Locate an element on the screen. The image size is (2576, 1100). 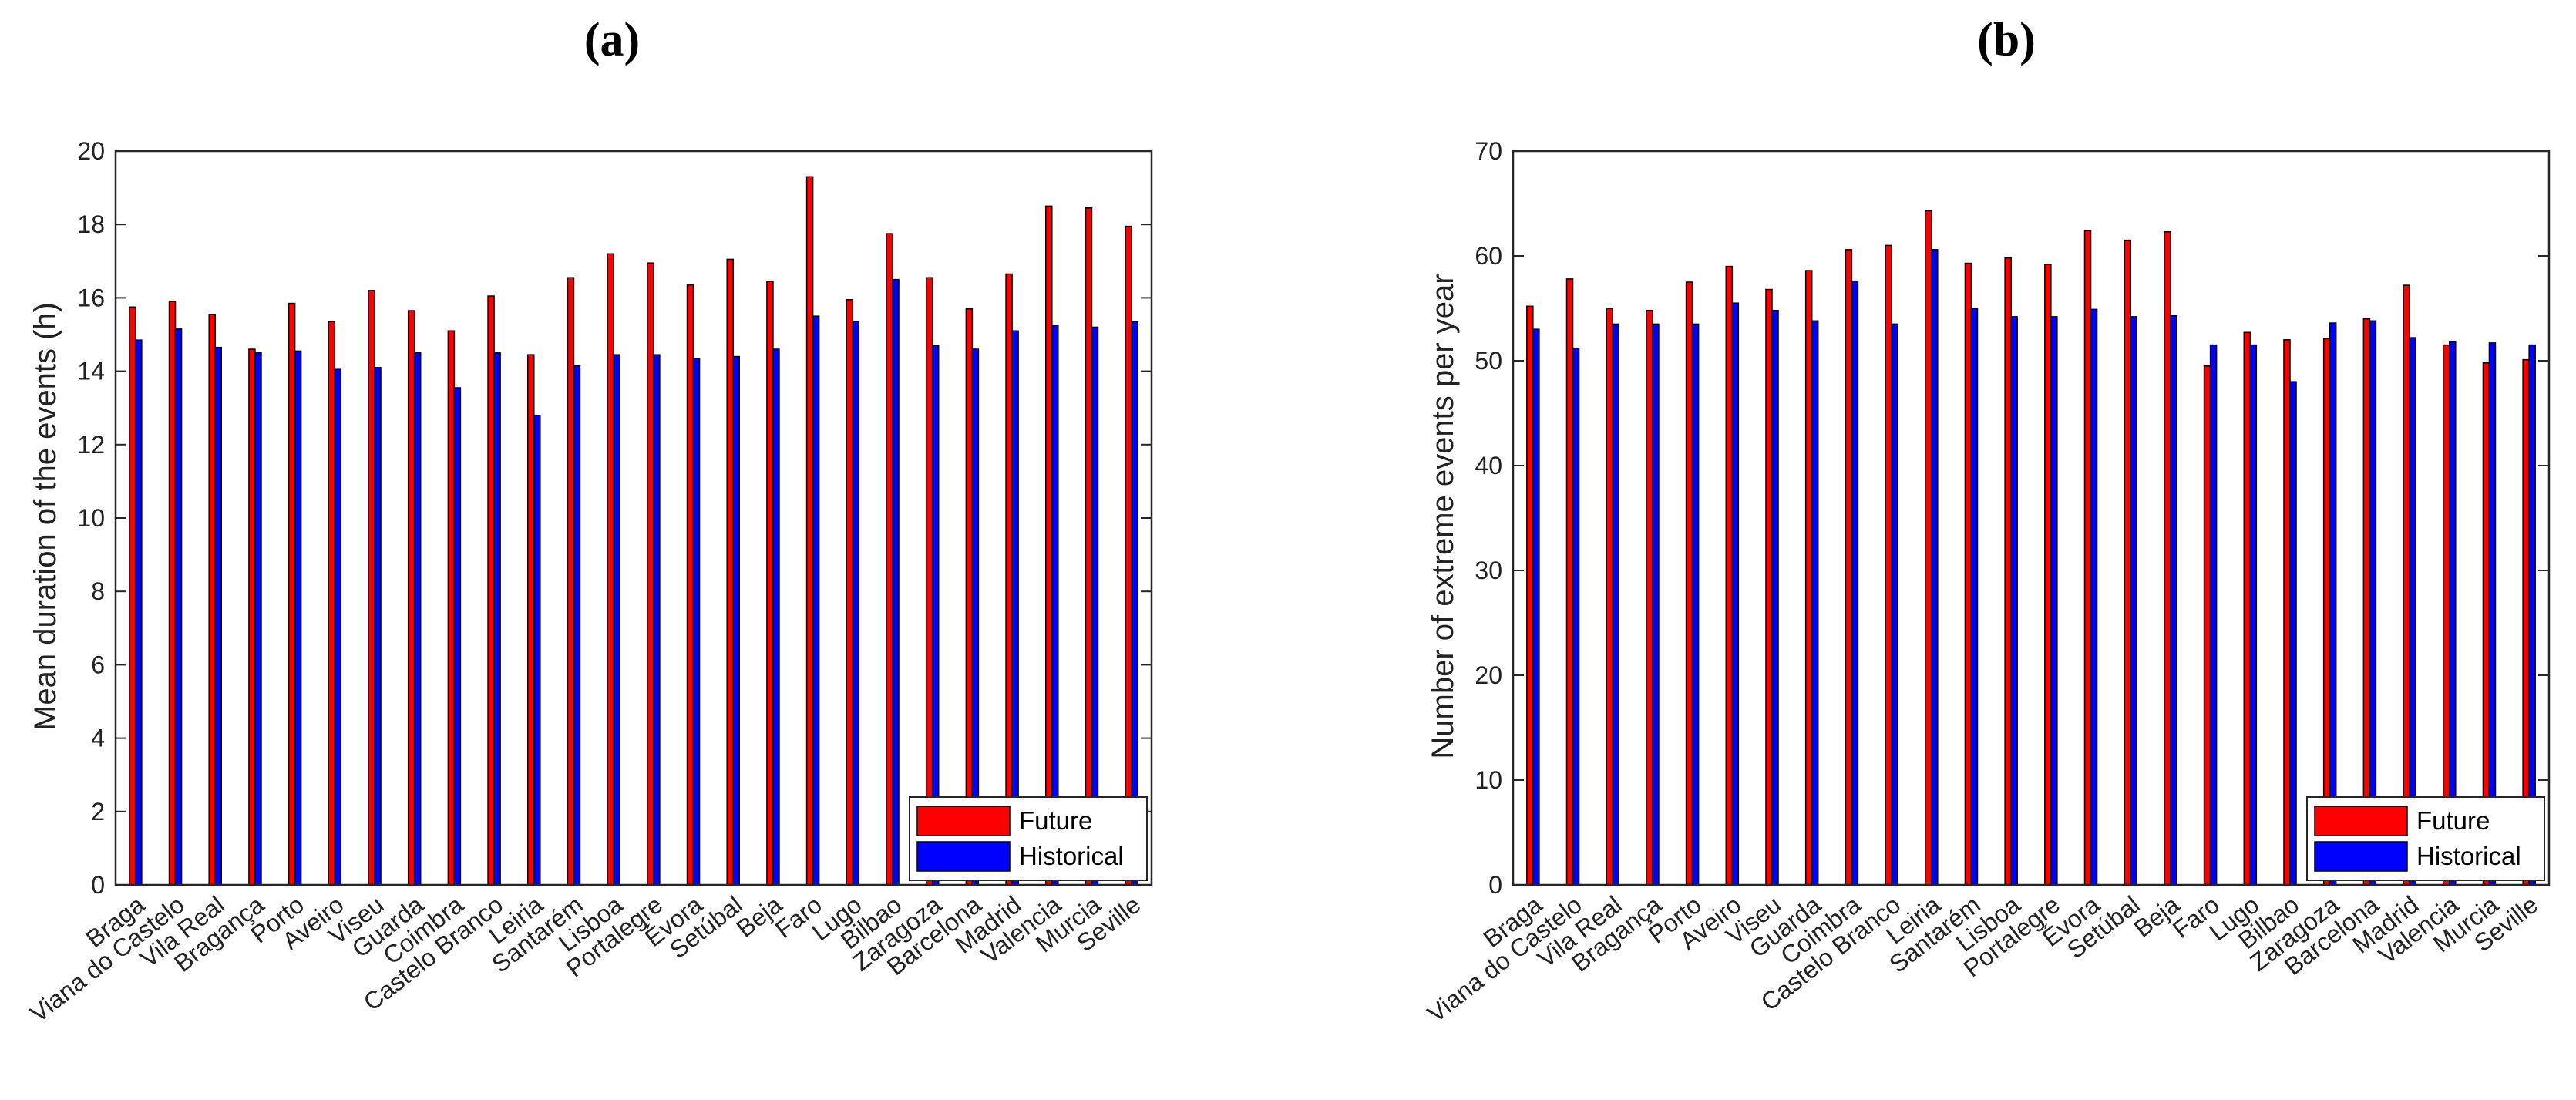
y-tick-label: 8 is located at coordinates (98, 591).